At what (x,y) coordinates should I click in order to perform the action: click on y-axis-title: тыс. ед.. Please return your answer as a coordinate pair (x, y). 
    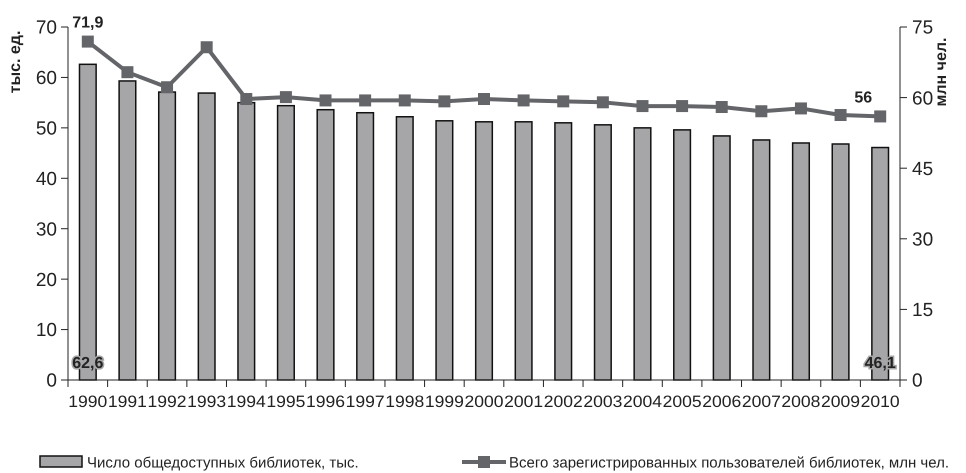
    Looking at the image, I should click on (15, 62).